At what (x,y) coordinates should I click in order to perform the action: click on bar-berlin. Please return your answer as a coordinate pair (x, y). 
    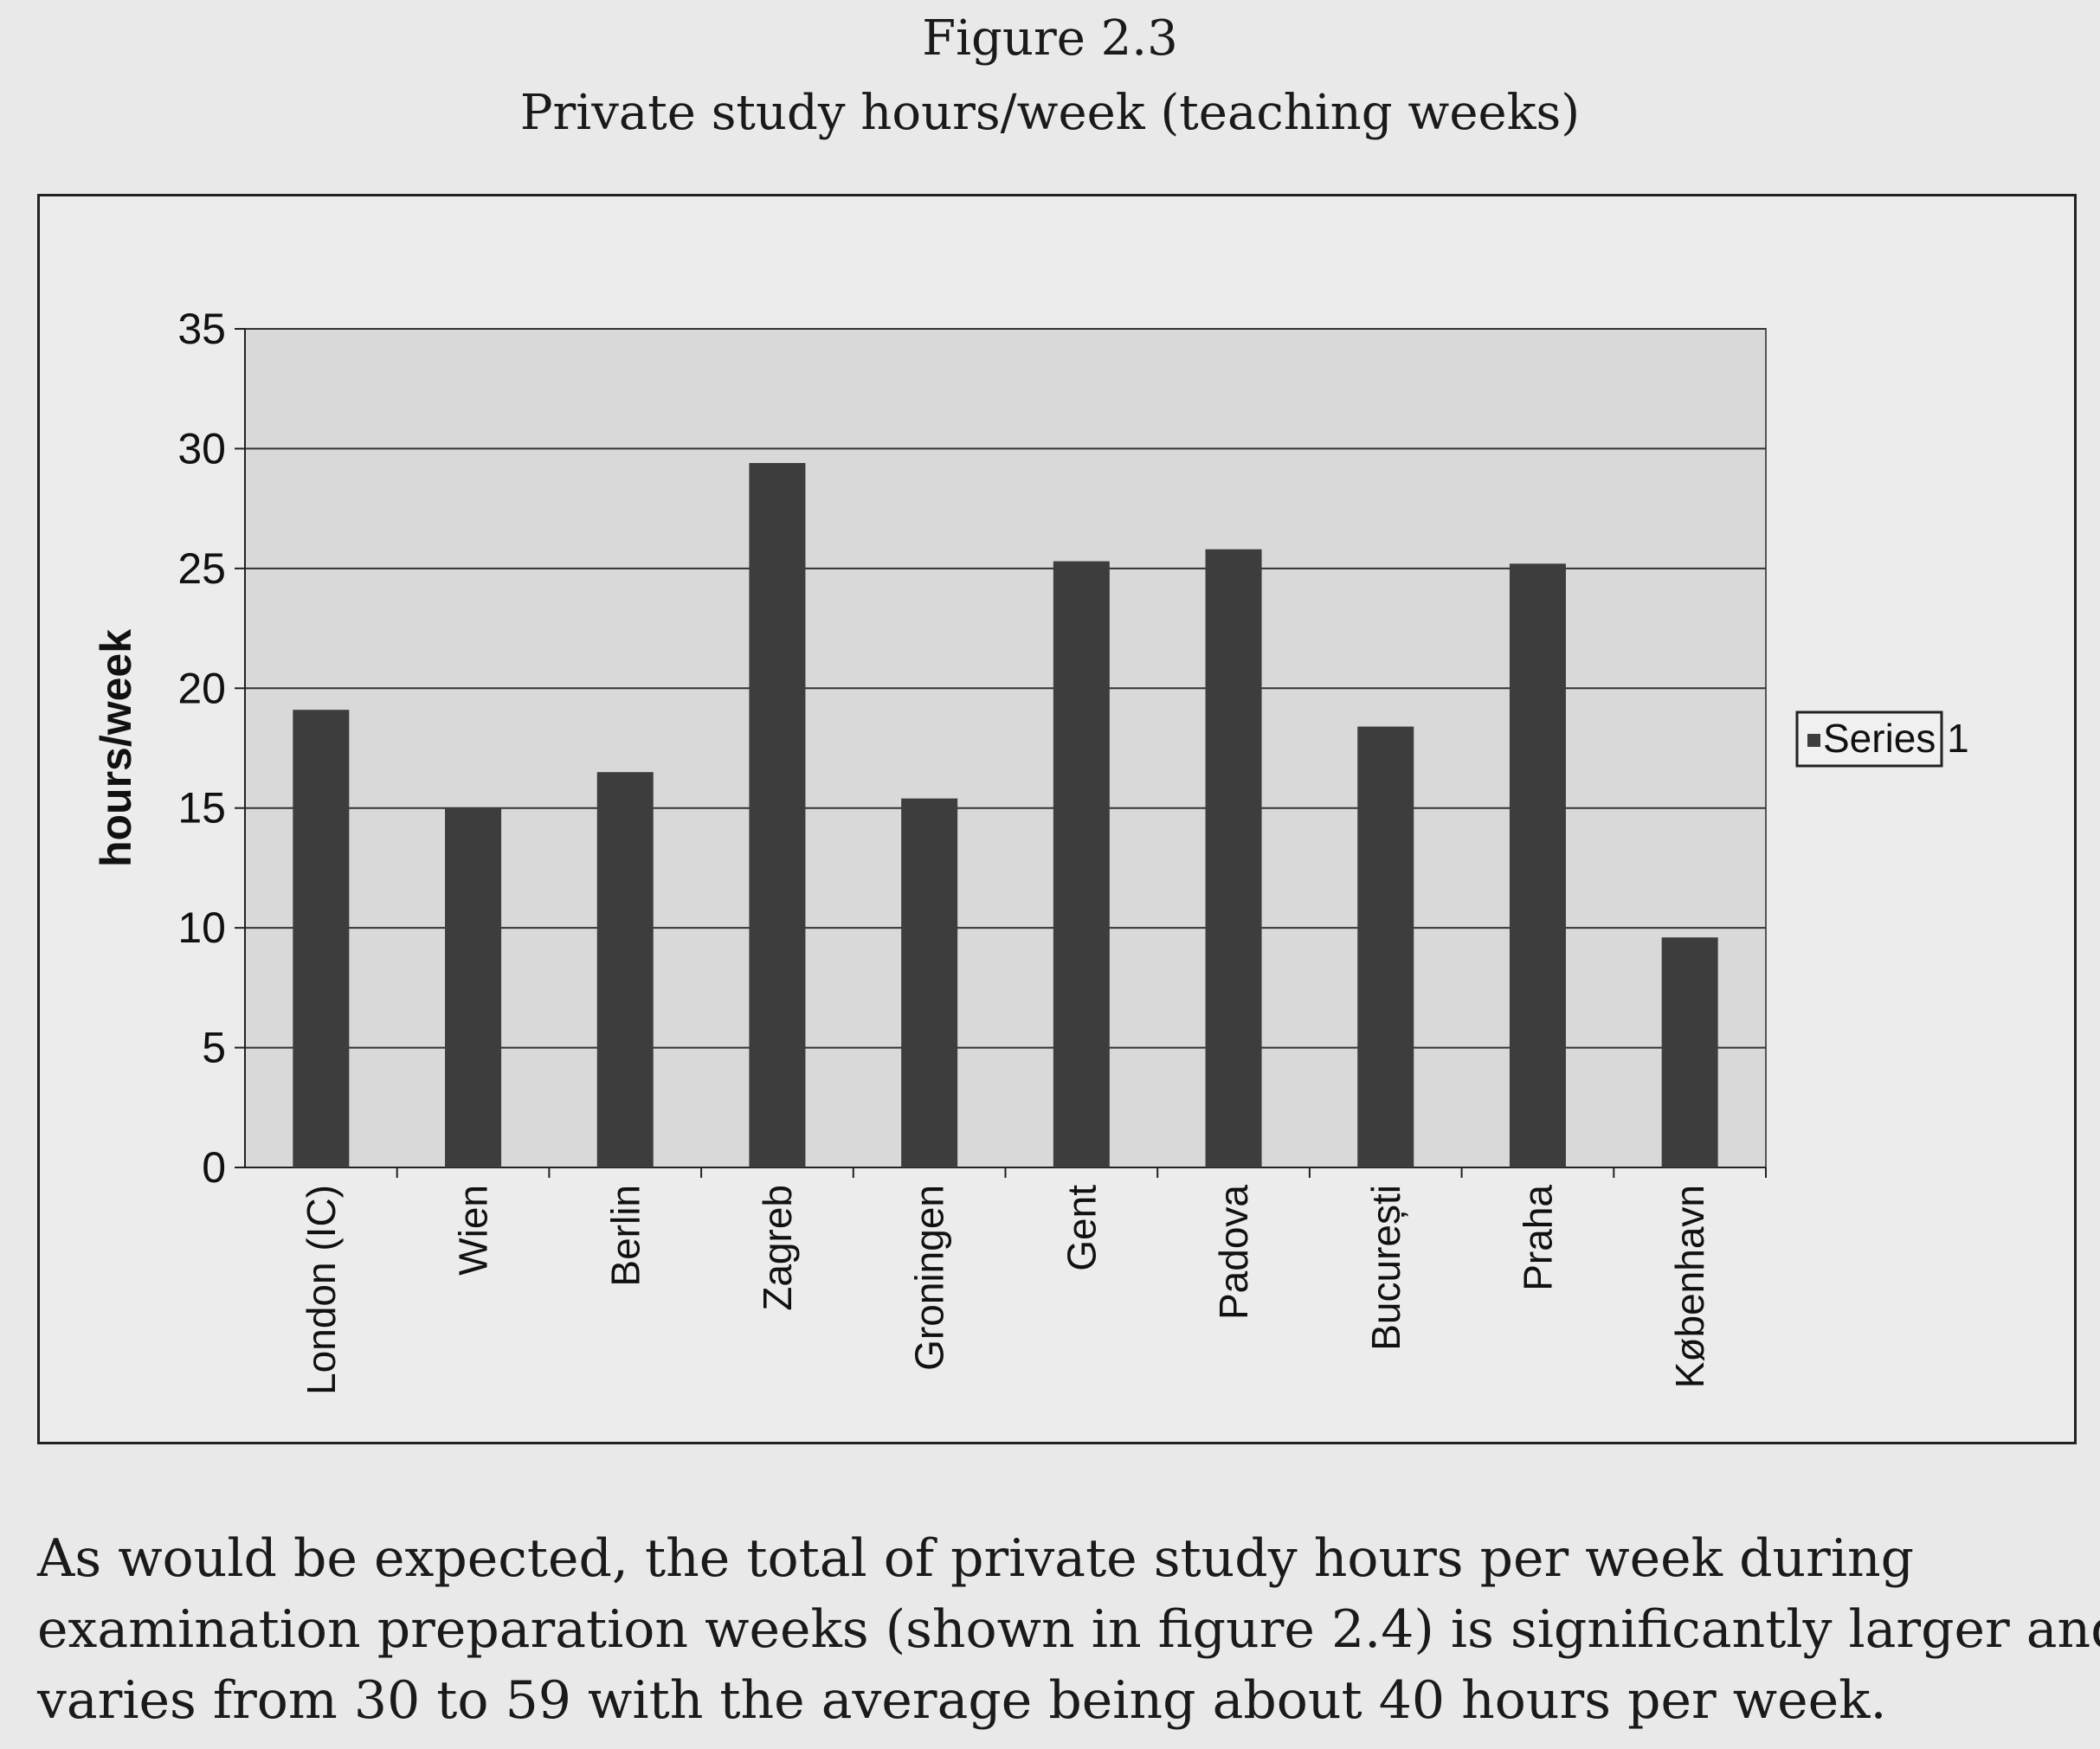
    Looking at the image, I should click on (625, 969).